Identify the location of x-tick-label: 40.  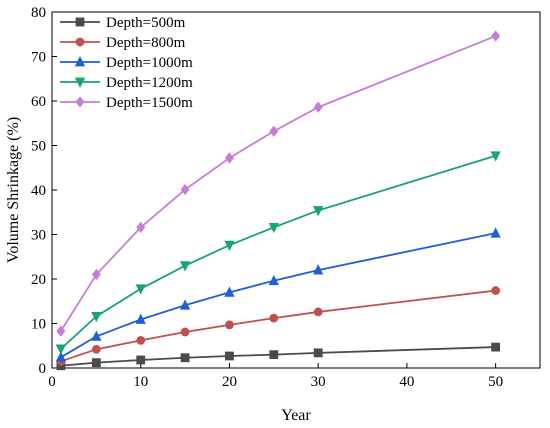
(406, 382).